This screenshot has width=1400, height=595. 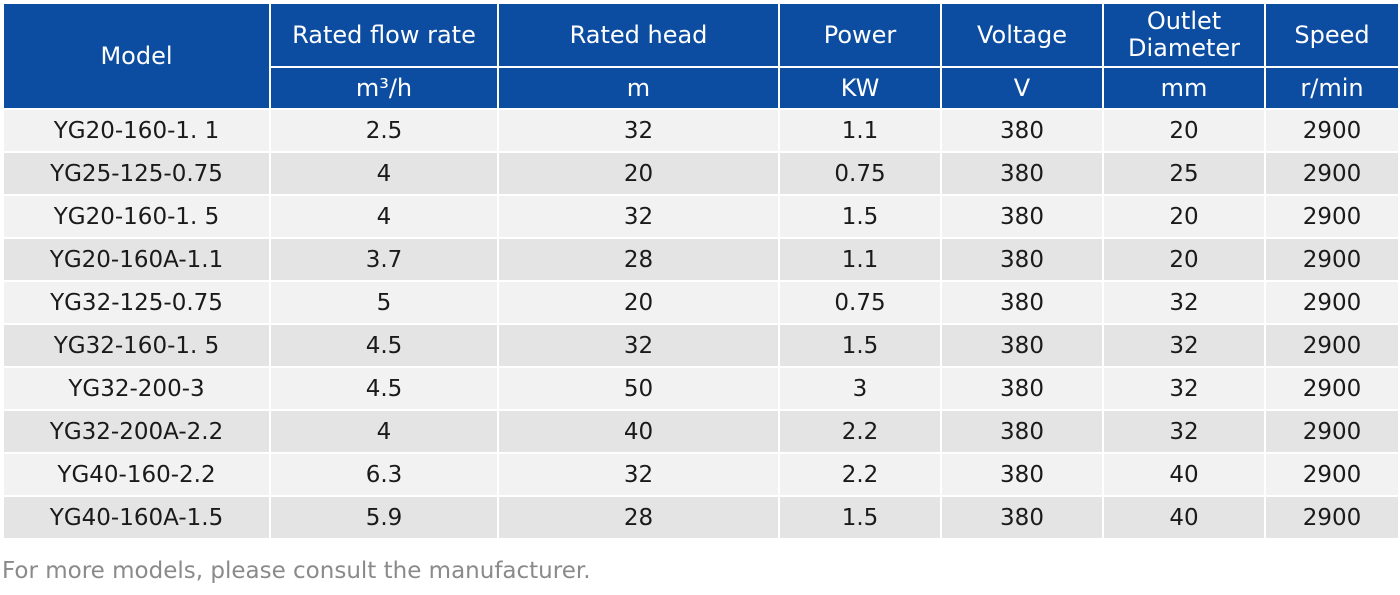 What do you see at coordinates (136, 173) in the screenshot?
I see `cell-model: YG25-125-0.75` at bounding box center [136, 173].